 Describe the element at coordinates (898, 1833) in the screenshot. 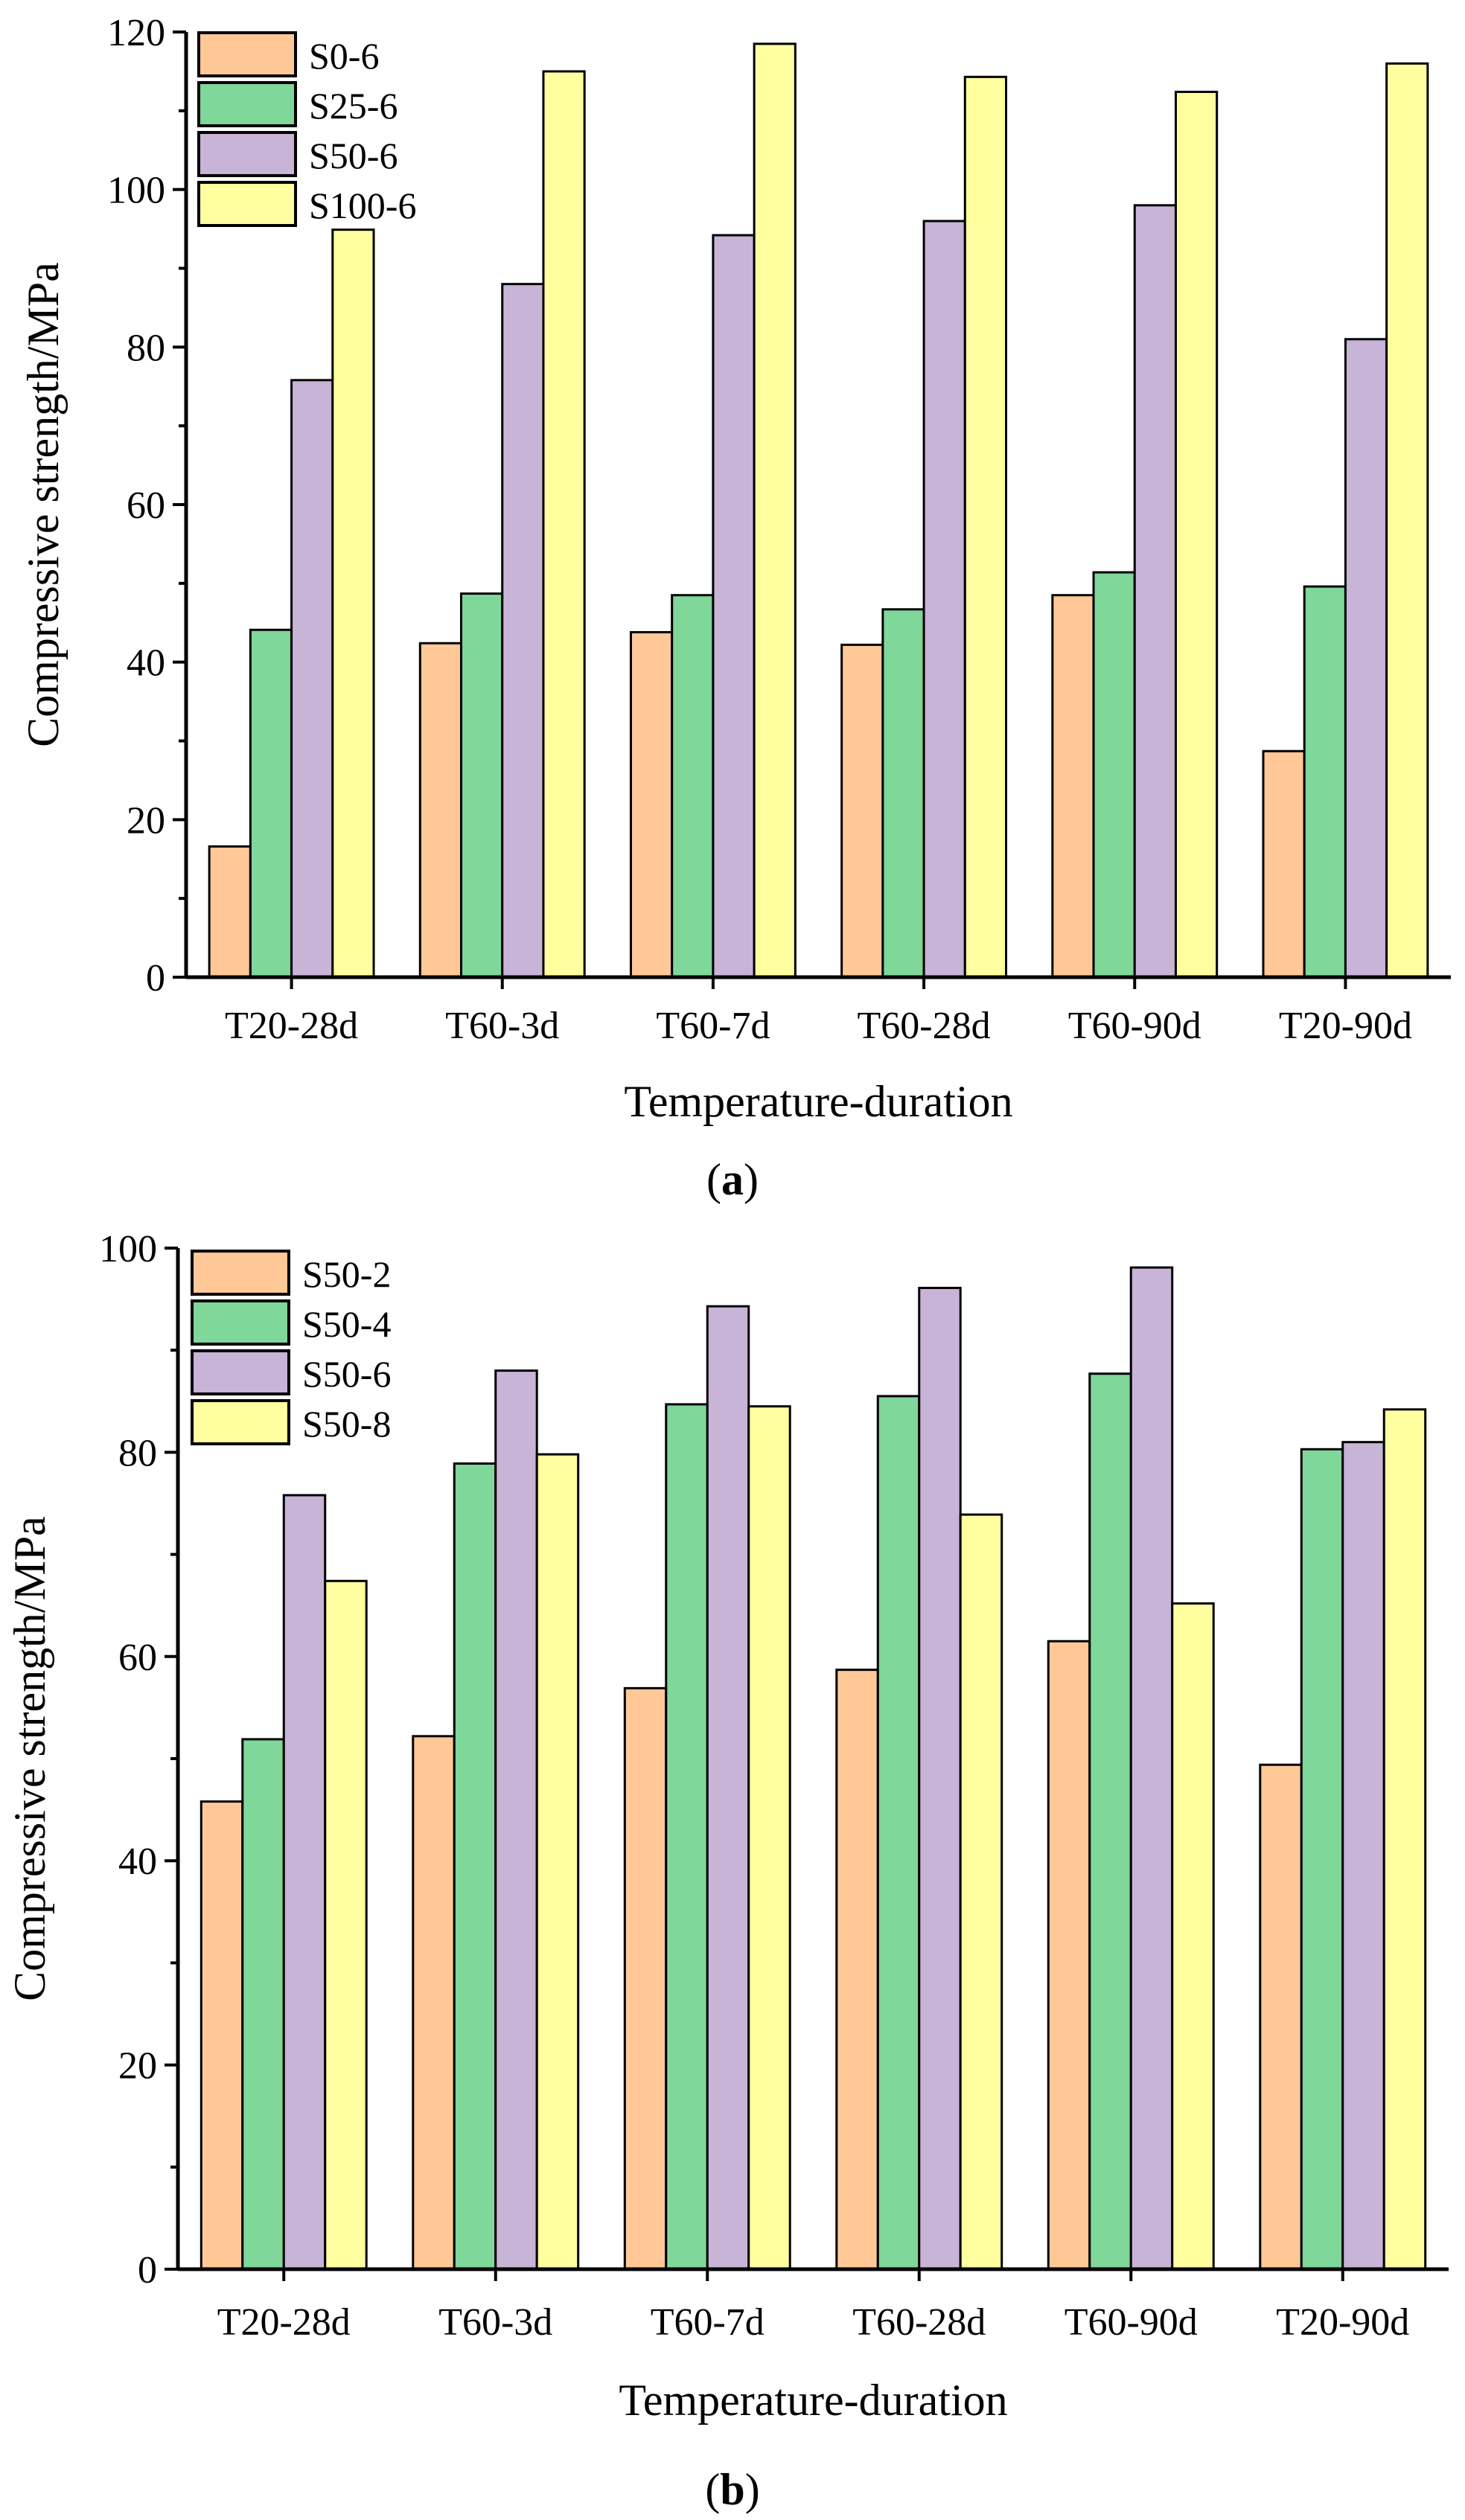

I see `bar-S50-4-T60-28d` at that location.